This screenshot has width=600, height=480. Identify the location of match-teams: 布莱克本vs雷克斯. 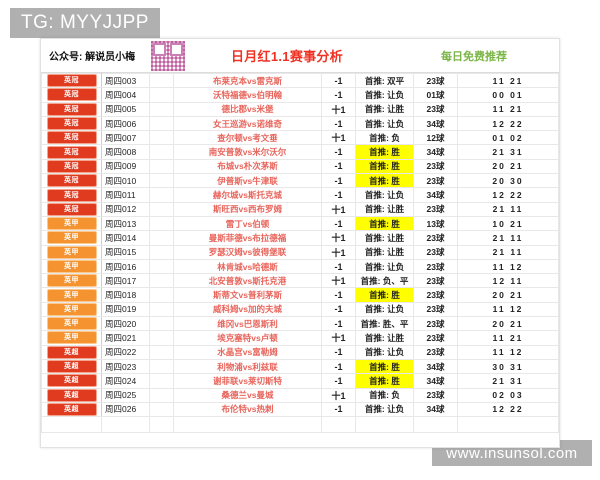
(247, 80).